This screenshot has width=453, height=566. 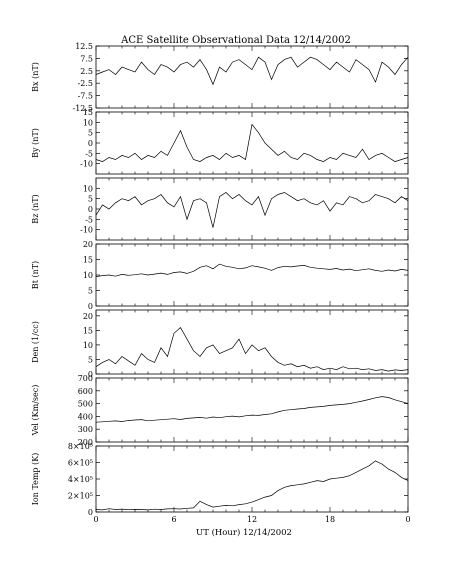 I want to click on y-tick-label: -12.5, so click(x=82, y=108).